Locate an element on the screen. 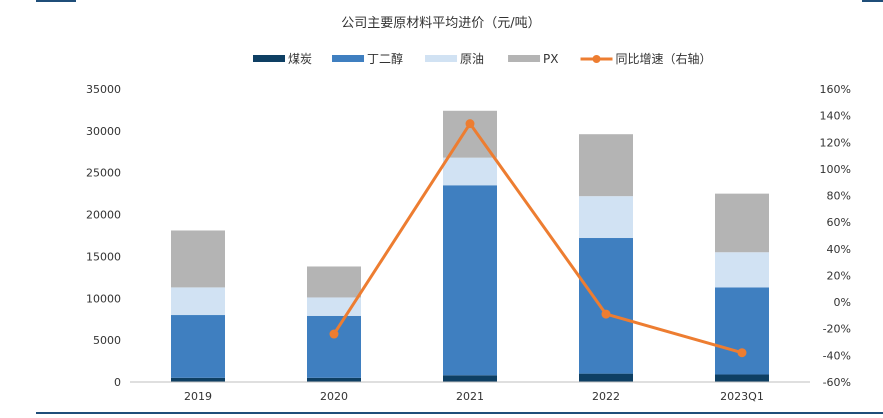 The image size is (883, 418). x-axis: 2019 2020 2021 2022 2023Q1 is located at coordinates (470, 392).